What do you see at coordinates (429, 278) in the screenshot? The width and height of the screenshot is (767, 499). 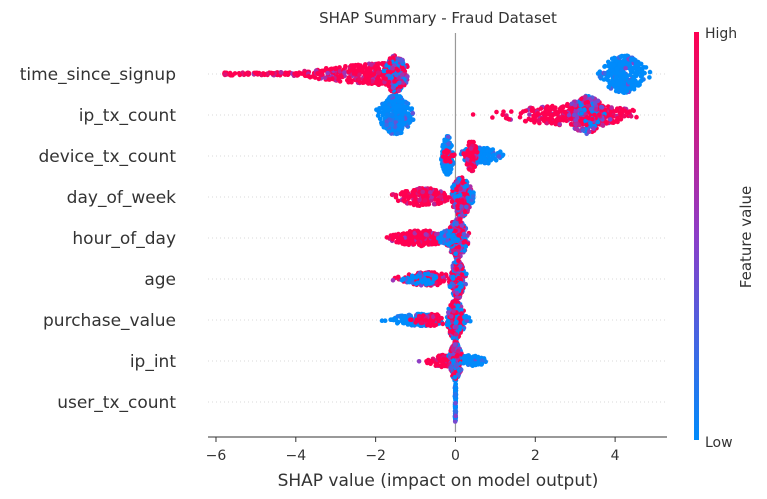 I see `feature-dots-age` at bounding box center [429, 278].